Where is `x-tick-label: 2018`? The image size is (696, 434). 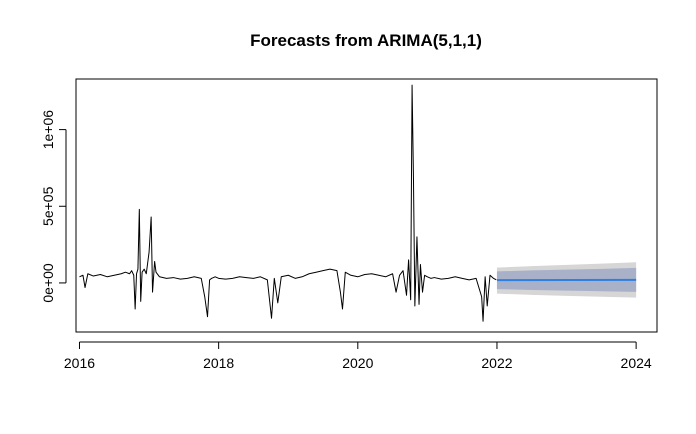 x-tick-label: 2018 is located at coordinates (218, 363).